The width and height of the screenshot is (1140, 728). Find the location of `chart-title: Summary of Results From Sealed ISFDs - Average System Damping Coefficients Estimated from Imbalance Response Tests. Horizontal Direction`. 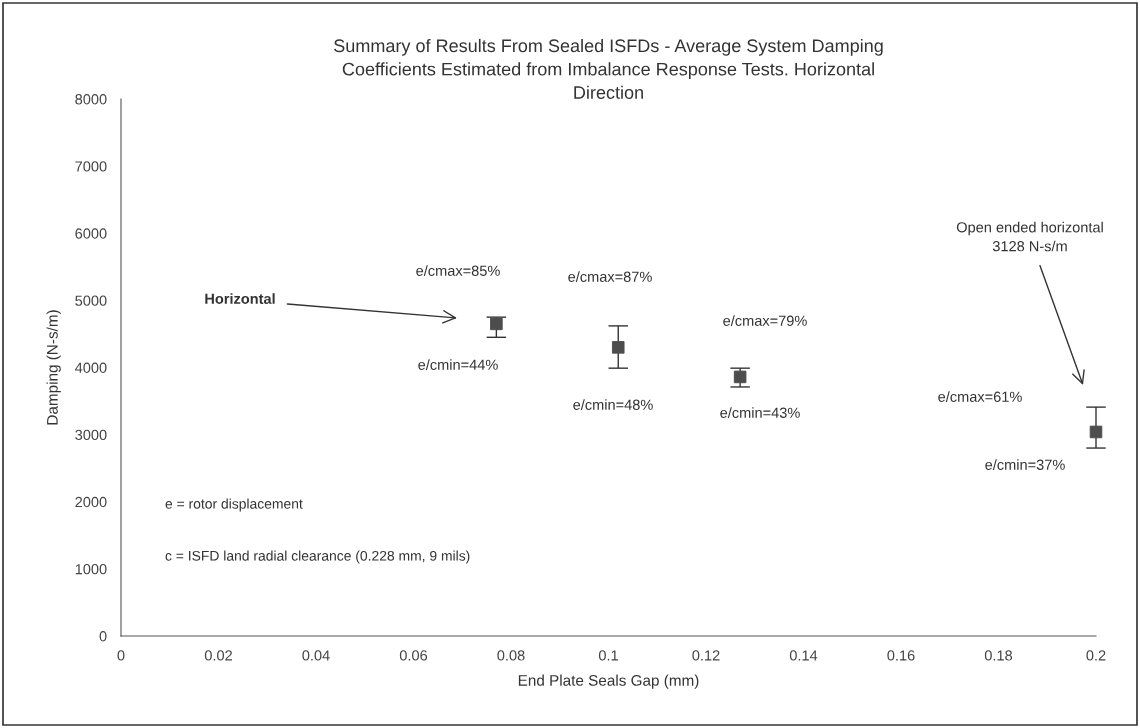

chart-title: Summary of Results From Sealed ISFDs - Average System Damping Coefficients Estimated from Imbalance Response Tests. Horizontal Direction is located at coordinates (608, 68).